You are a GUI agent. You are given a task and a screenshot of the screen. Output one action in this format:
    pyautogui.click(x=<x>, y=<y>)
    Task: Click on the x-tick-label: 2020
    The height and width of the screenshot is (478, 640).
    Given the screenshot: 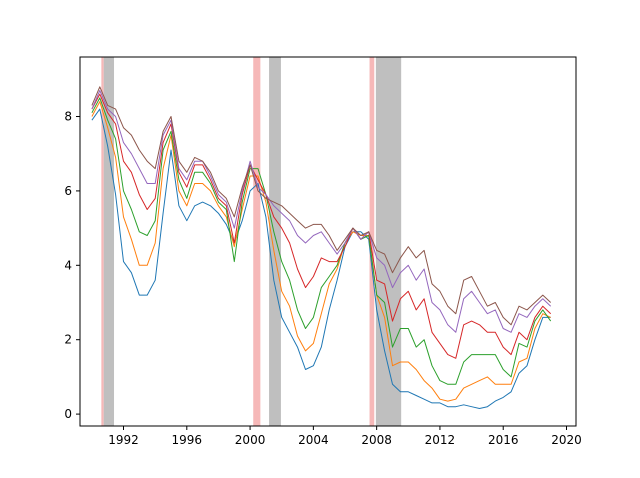 What is the action you would take?
    pyautogui.click(x=566, y=440)
    